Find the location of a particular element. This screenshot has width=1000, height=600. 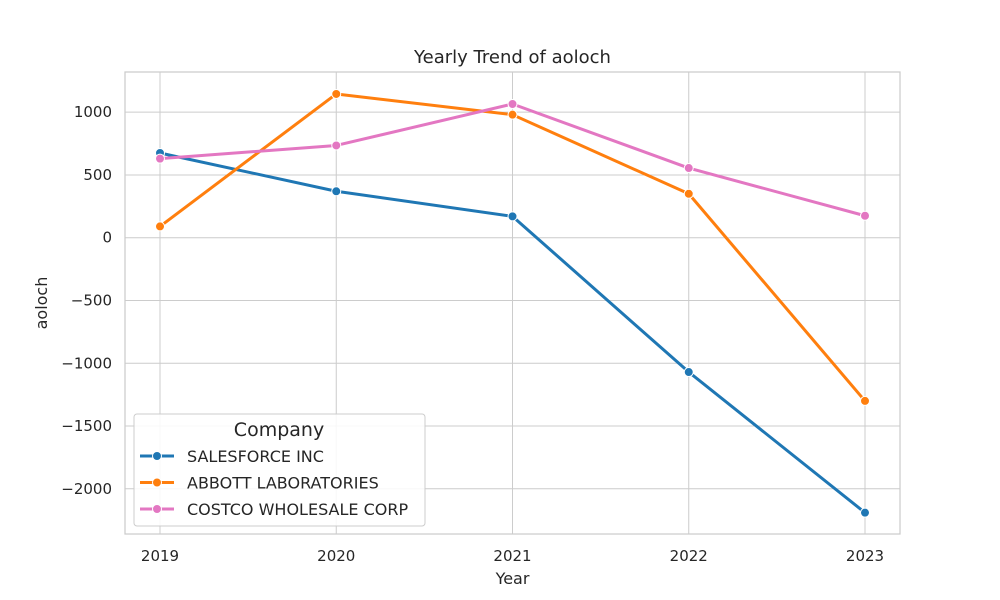

legend-entry: ABBOTT LABORATORIES is located at coordinates (259, 483).